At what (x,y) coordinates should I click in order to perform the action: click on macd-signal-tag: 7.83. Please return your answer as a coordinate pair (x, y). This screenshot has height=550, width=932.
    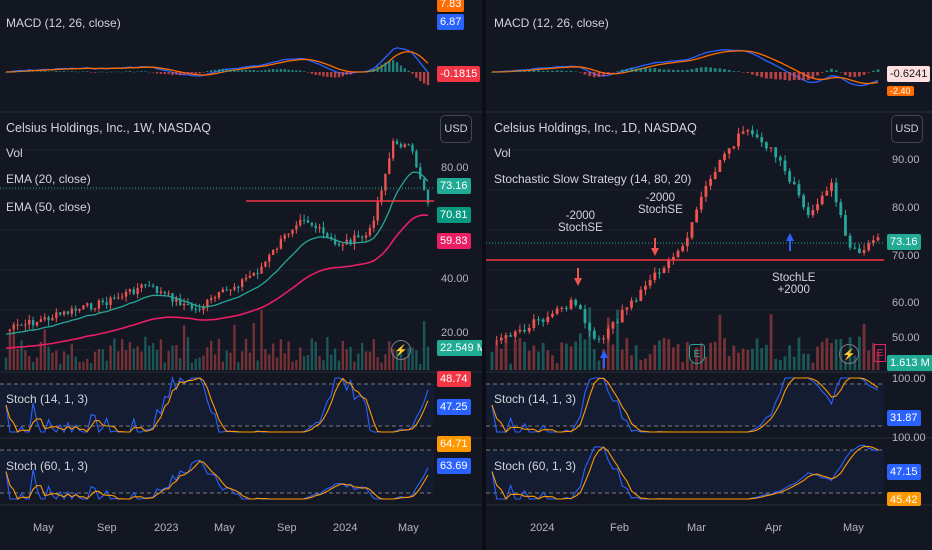
    Looking at the image, I should click on (451, 6).